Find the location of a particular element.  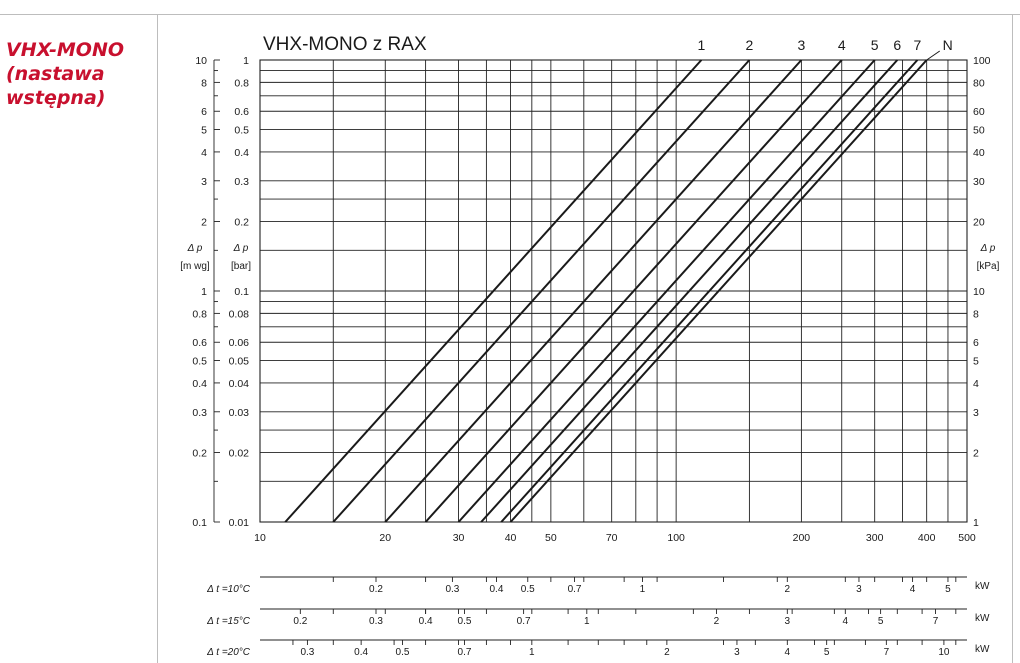

y-tick-label-kpa: 30 is located at coordinates (979, 182).